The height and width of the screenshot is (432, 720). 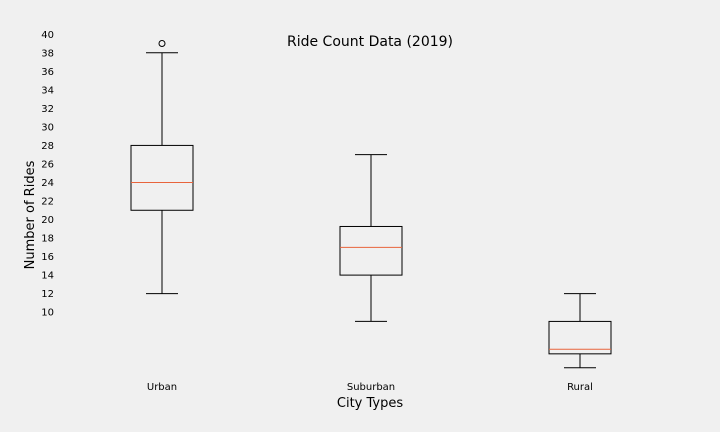 What do you see at coordinates (47, 146) in the screenshot?
I see `y-tick-label: 28` at bounding box center [47, 146].